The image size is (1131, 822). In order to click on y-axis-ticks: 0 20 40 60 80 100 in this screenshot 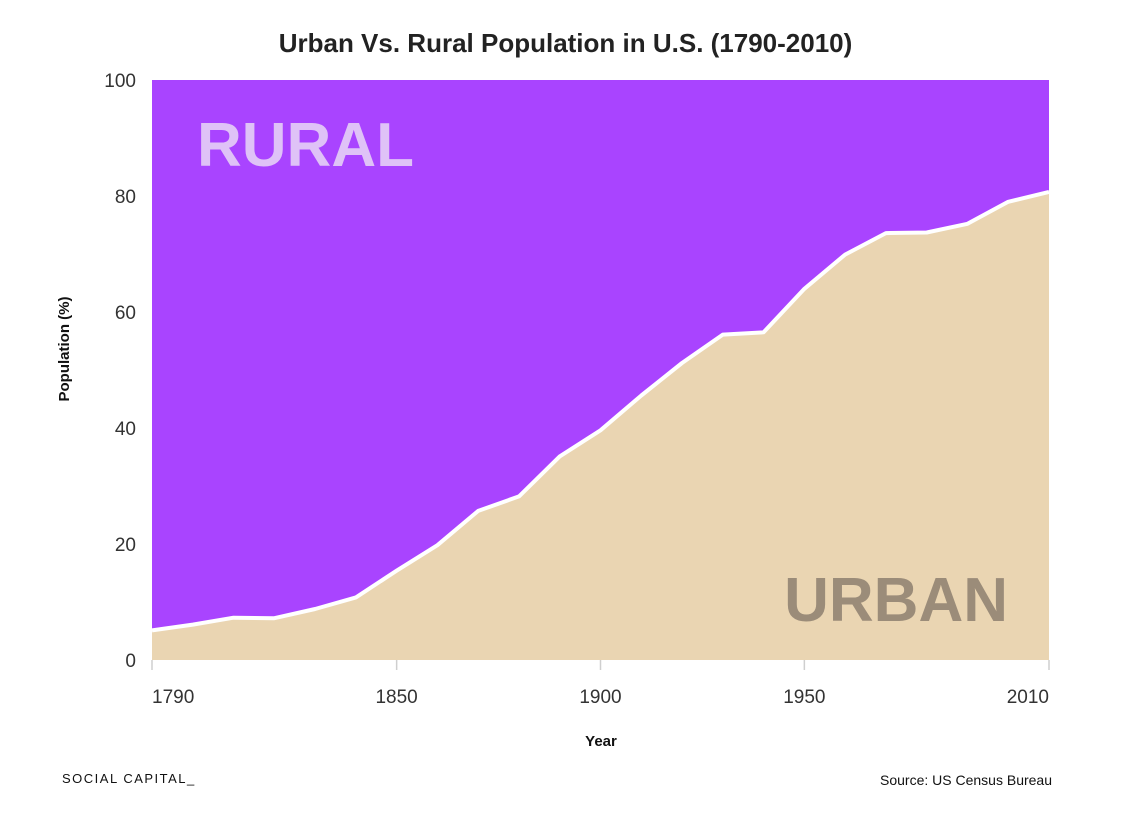, I will do `click(120, 371)`.